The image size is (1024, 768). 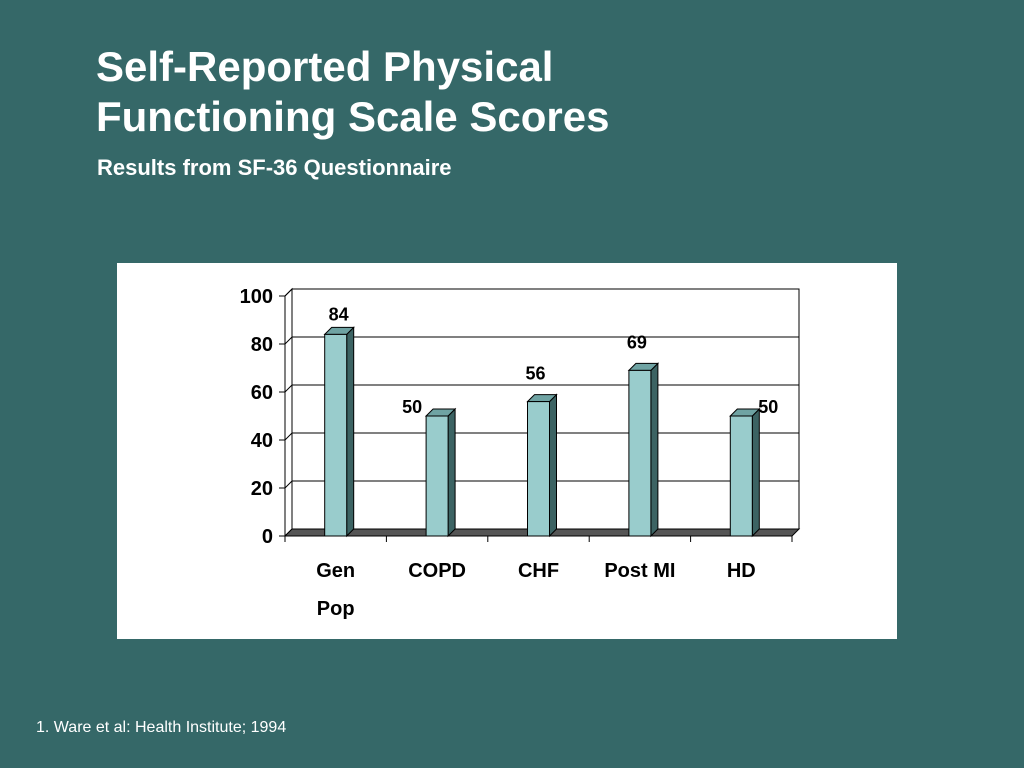 I want to click on footnote: 1. Ware et al: Health Institute; 1994, so click(x=161, y=727).